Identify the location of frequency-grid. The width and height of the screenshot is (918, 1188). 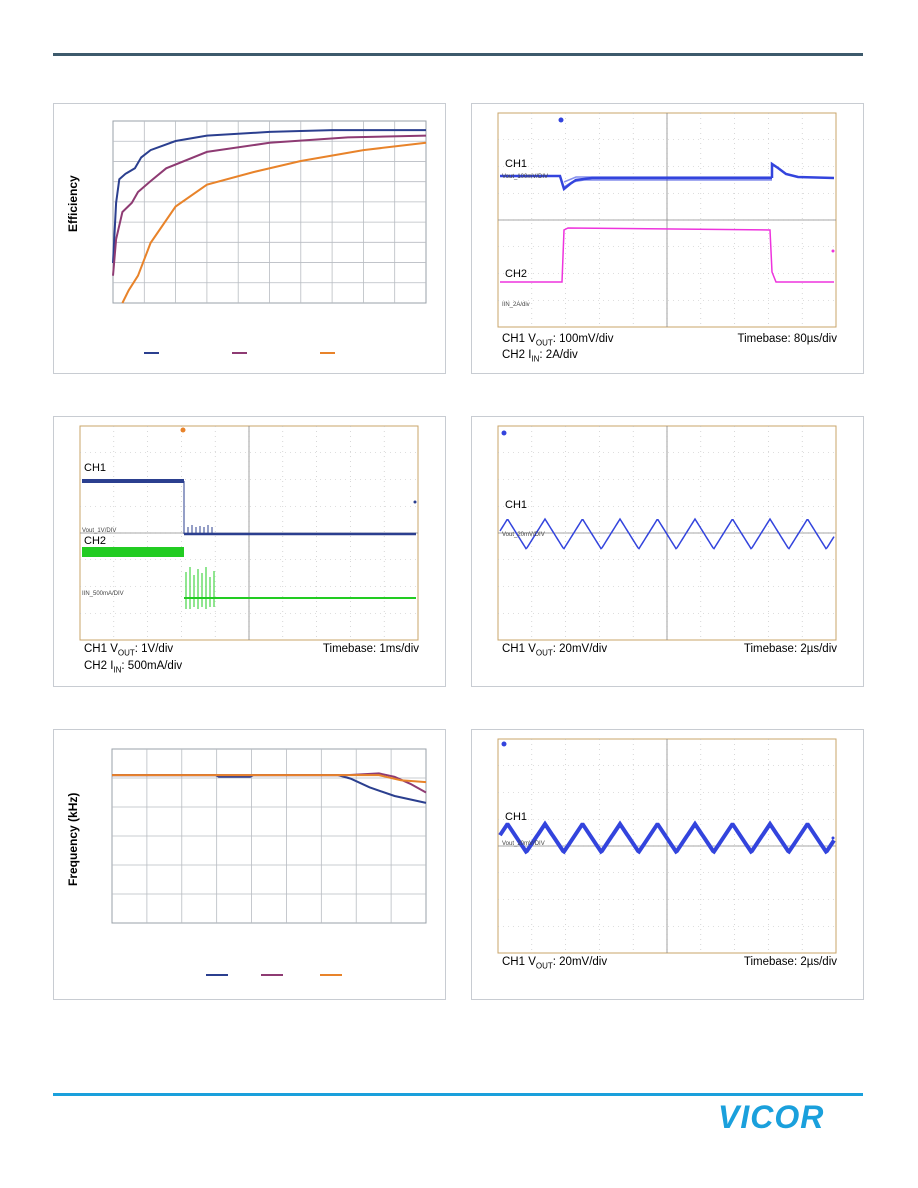
(269, 836).